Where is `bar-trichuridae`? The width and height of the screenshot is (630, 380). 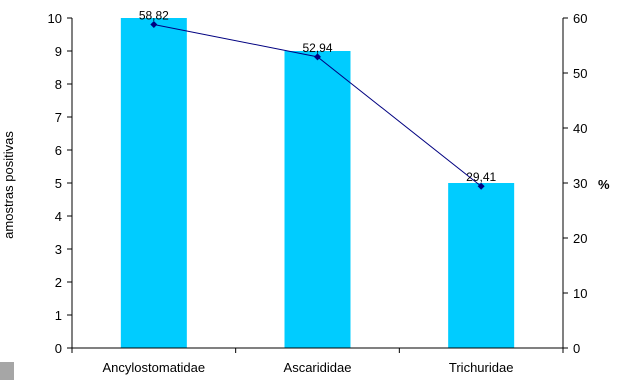
bar-trichuridae is located at coordinates (481, 265).